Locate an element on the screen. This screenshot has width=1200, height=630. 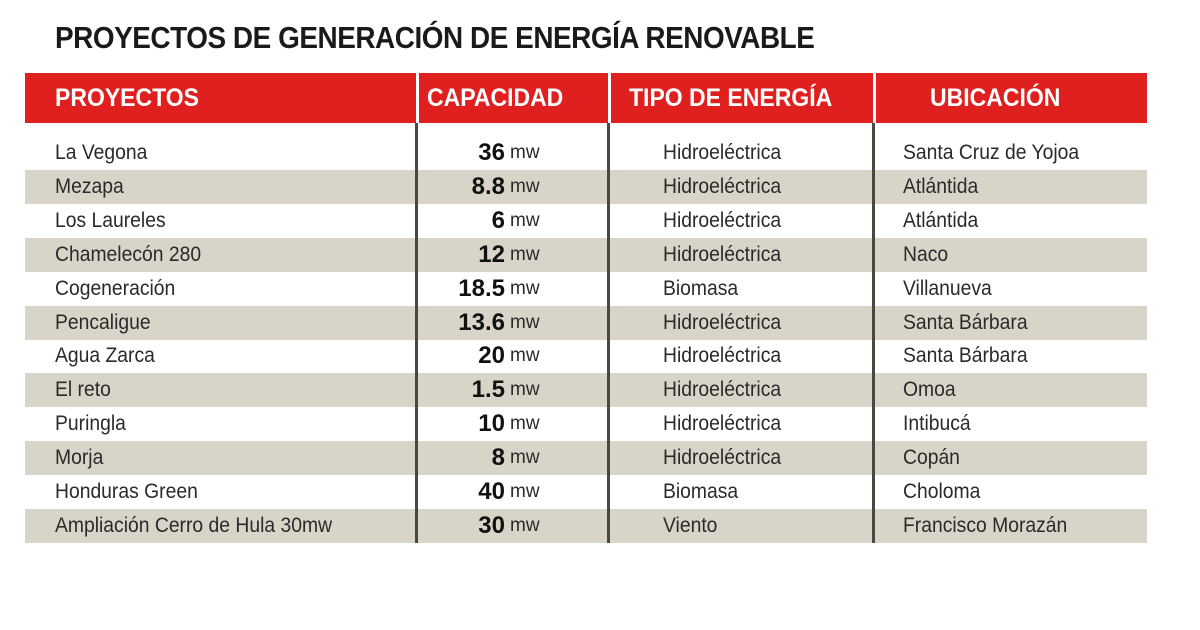
table-row: Morja 8 mw Hidroeléctrica Copán is located at coordinates (586, 458).